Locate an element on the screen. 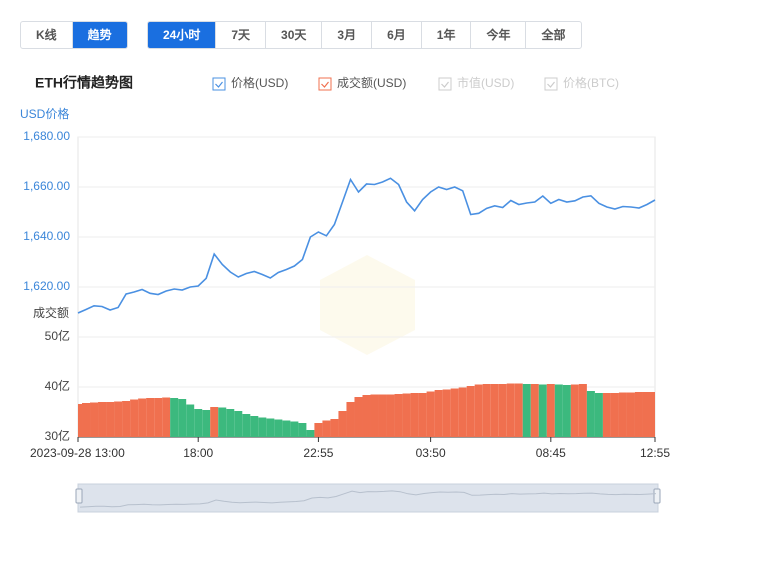  tab-button: 30天 is located at coordinates (293, 35).